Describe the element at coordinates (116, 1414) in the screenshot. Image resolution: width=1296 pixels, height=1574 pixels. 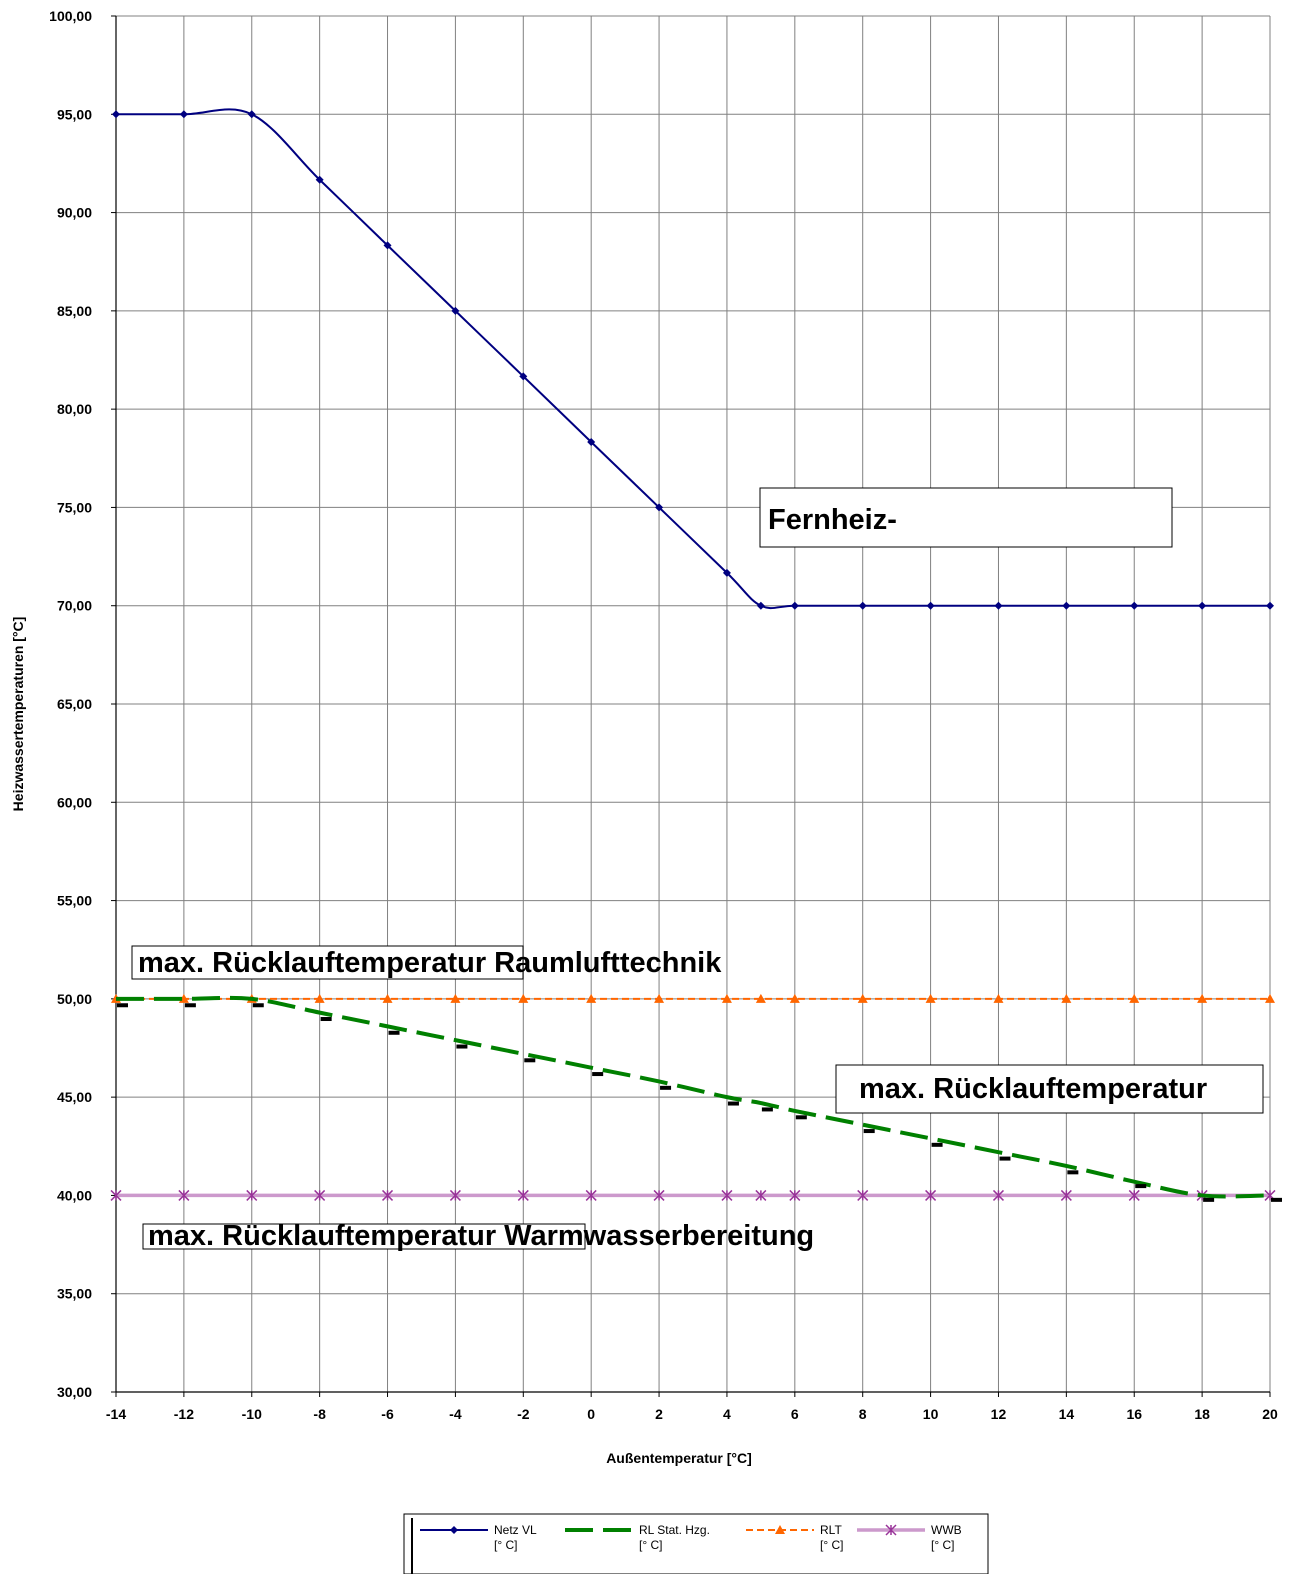
I see `x-tick-label: -14` at that location.